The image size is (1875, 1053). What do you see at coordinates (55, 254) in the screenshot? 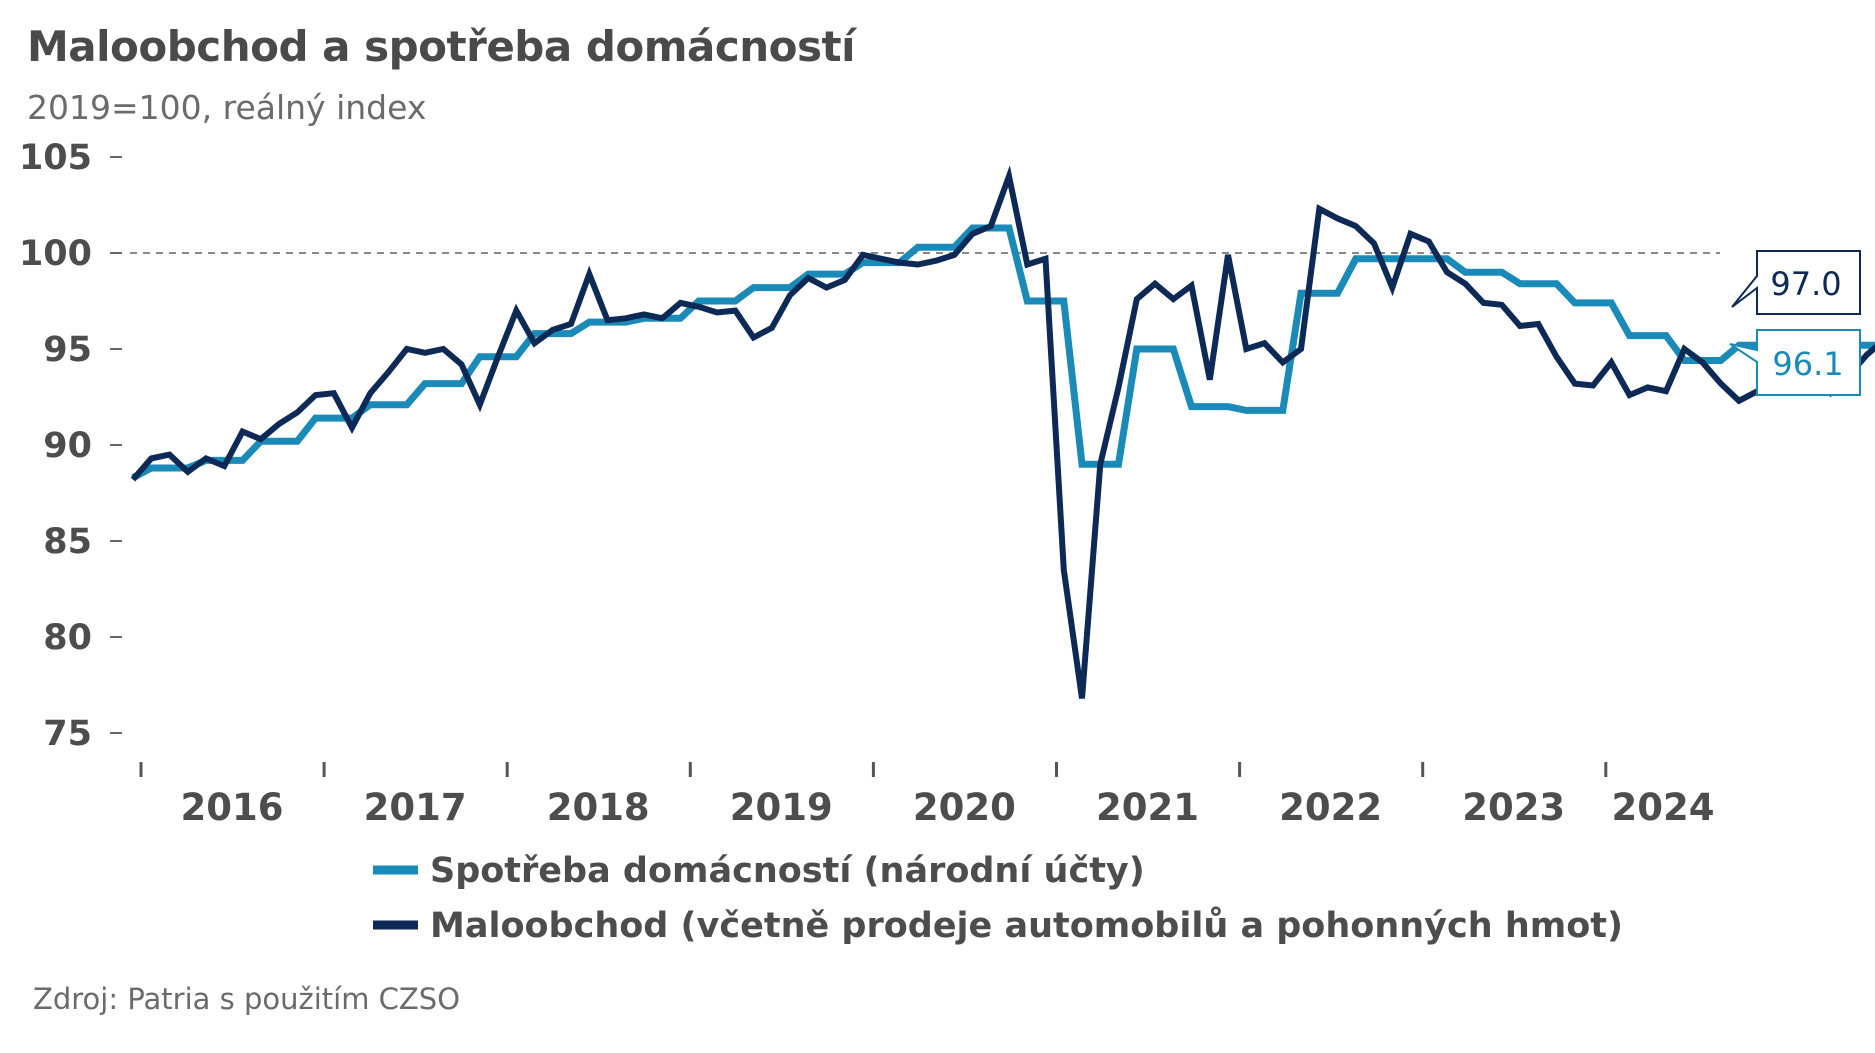
I see `y-tick-label: 100` at bounding box center [55, 254].